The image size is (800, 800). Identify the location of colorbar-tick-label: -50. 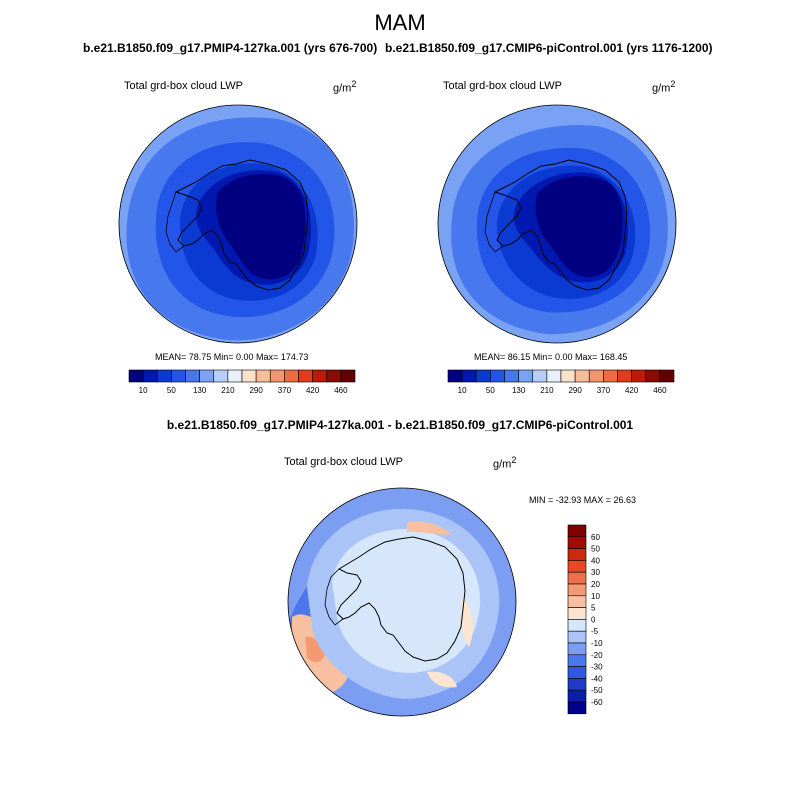
(597, 690).